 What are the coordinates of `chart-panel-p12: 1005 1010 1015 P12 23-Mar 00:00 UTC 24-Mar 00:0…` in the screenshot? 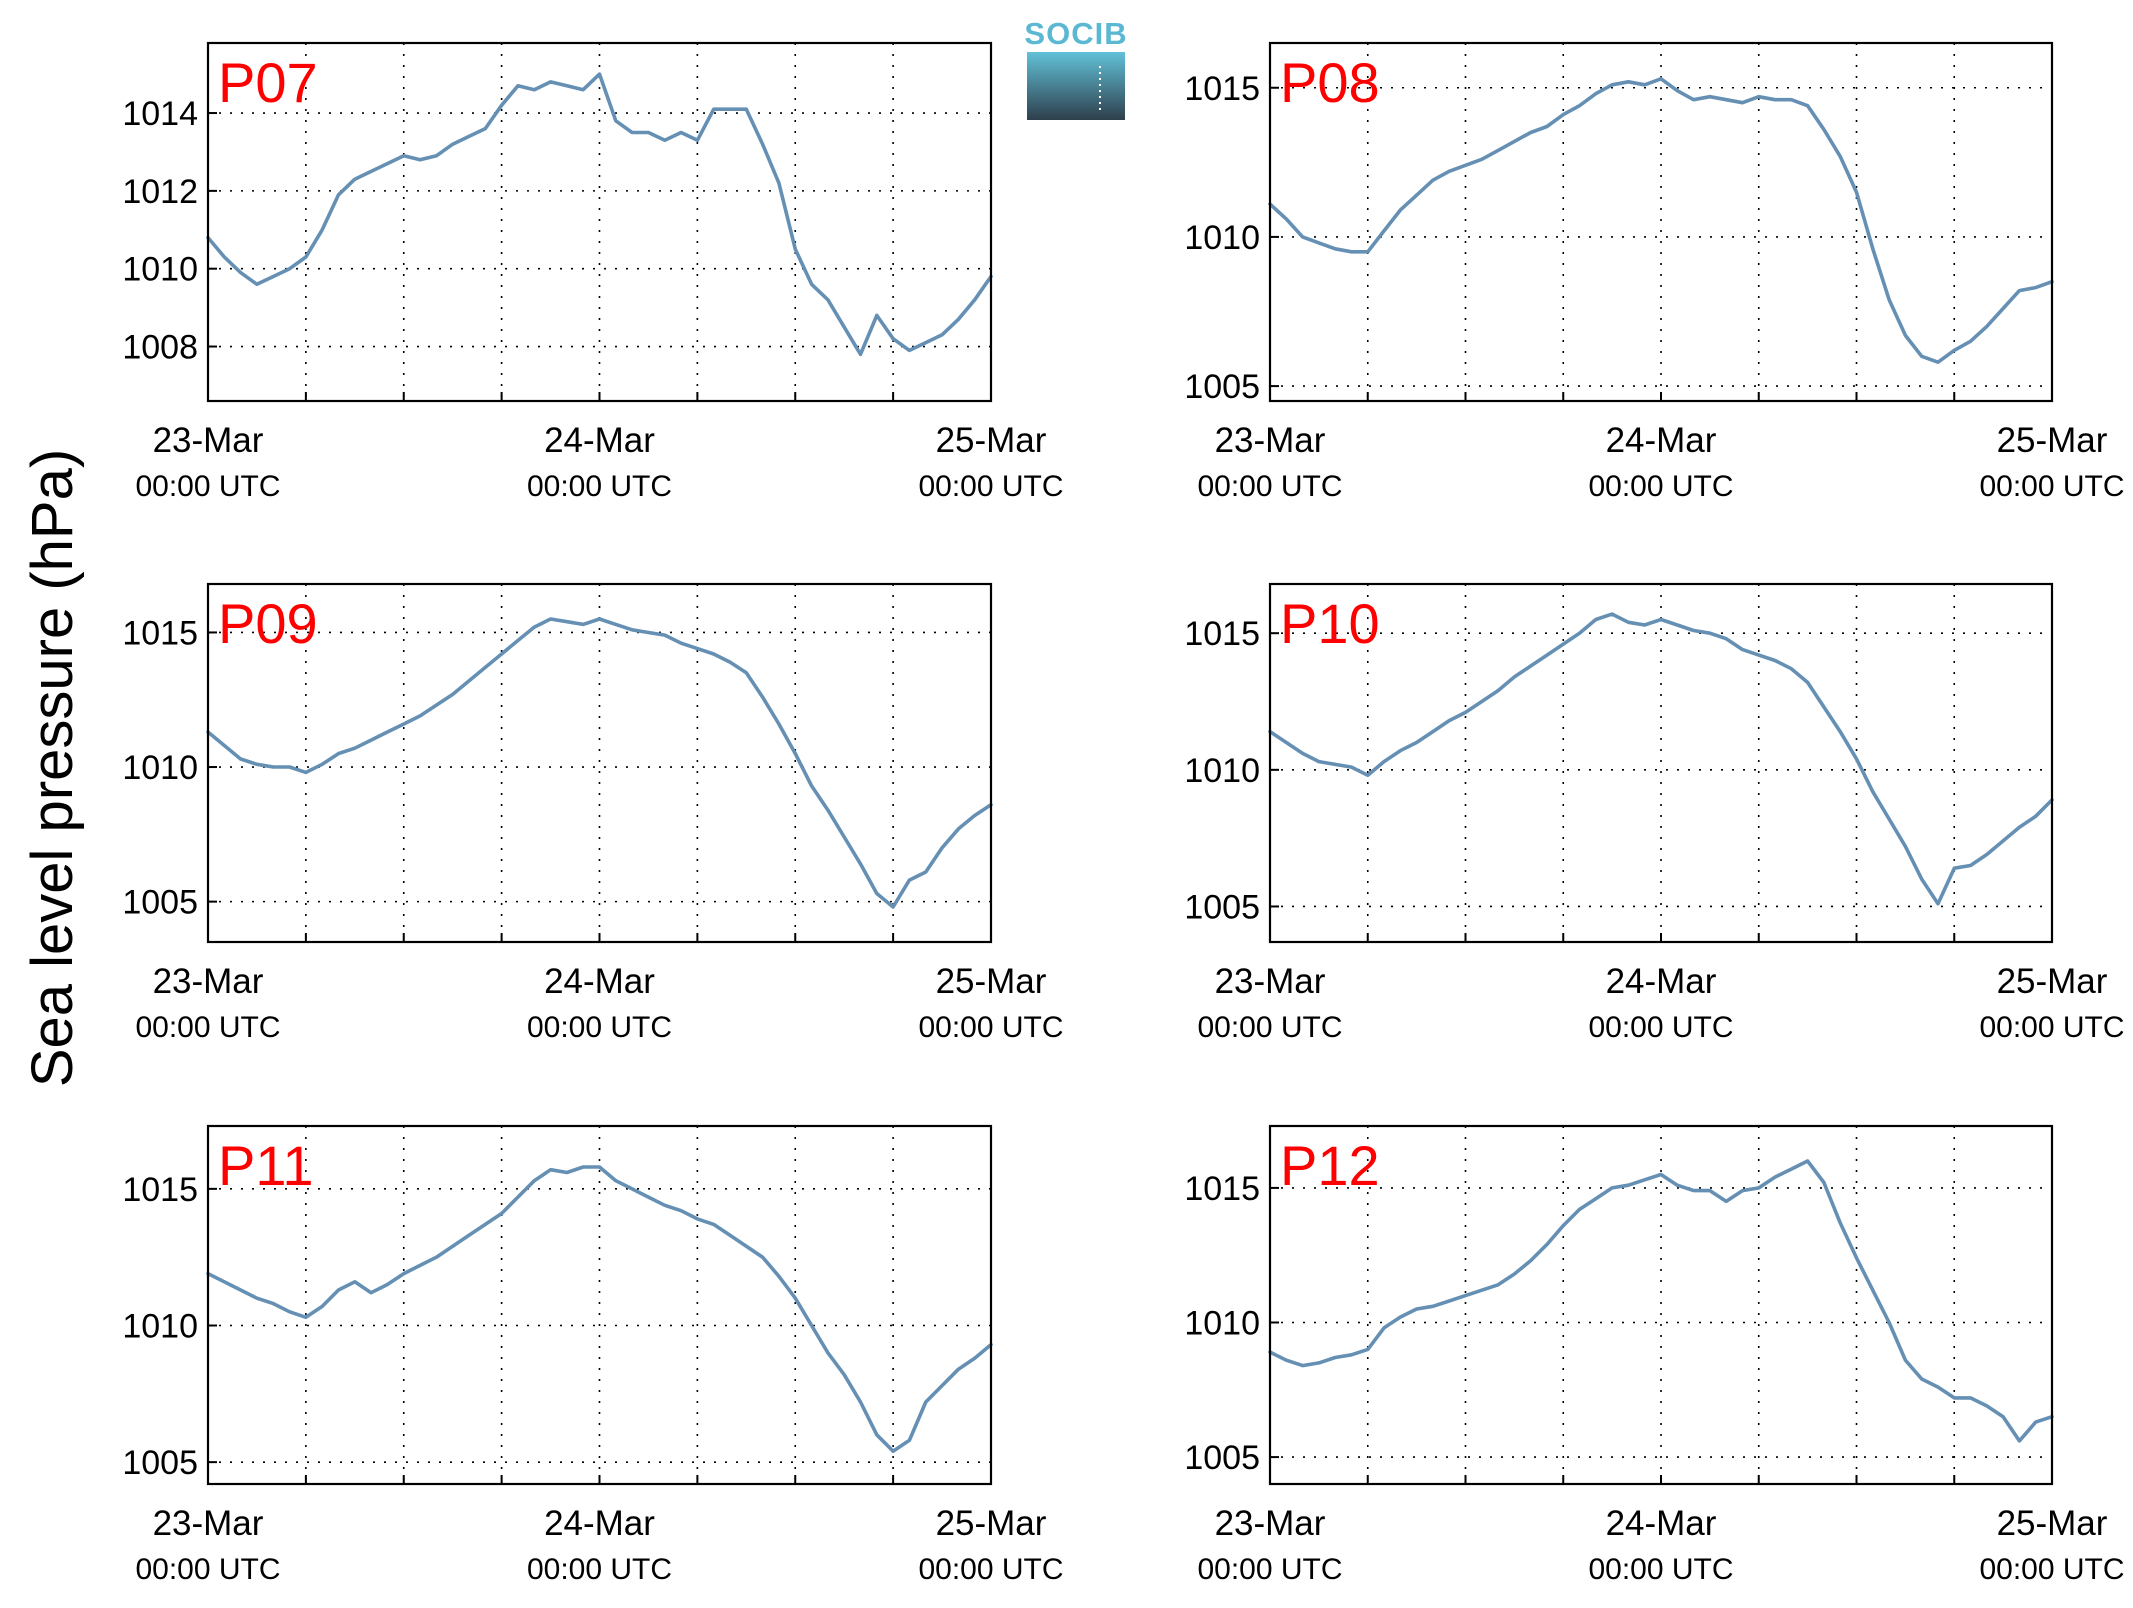 It's located at (1654, 1355).